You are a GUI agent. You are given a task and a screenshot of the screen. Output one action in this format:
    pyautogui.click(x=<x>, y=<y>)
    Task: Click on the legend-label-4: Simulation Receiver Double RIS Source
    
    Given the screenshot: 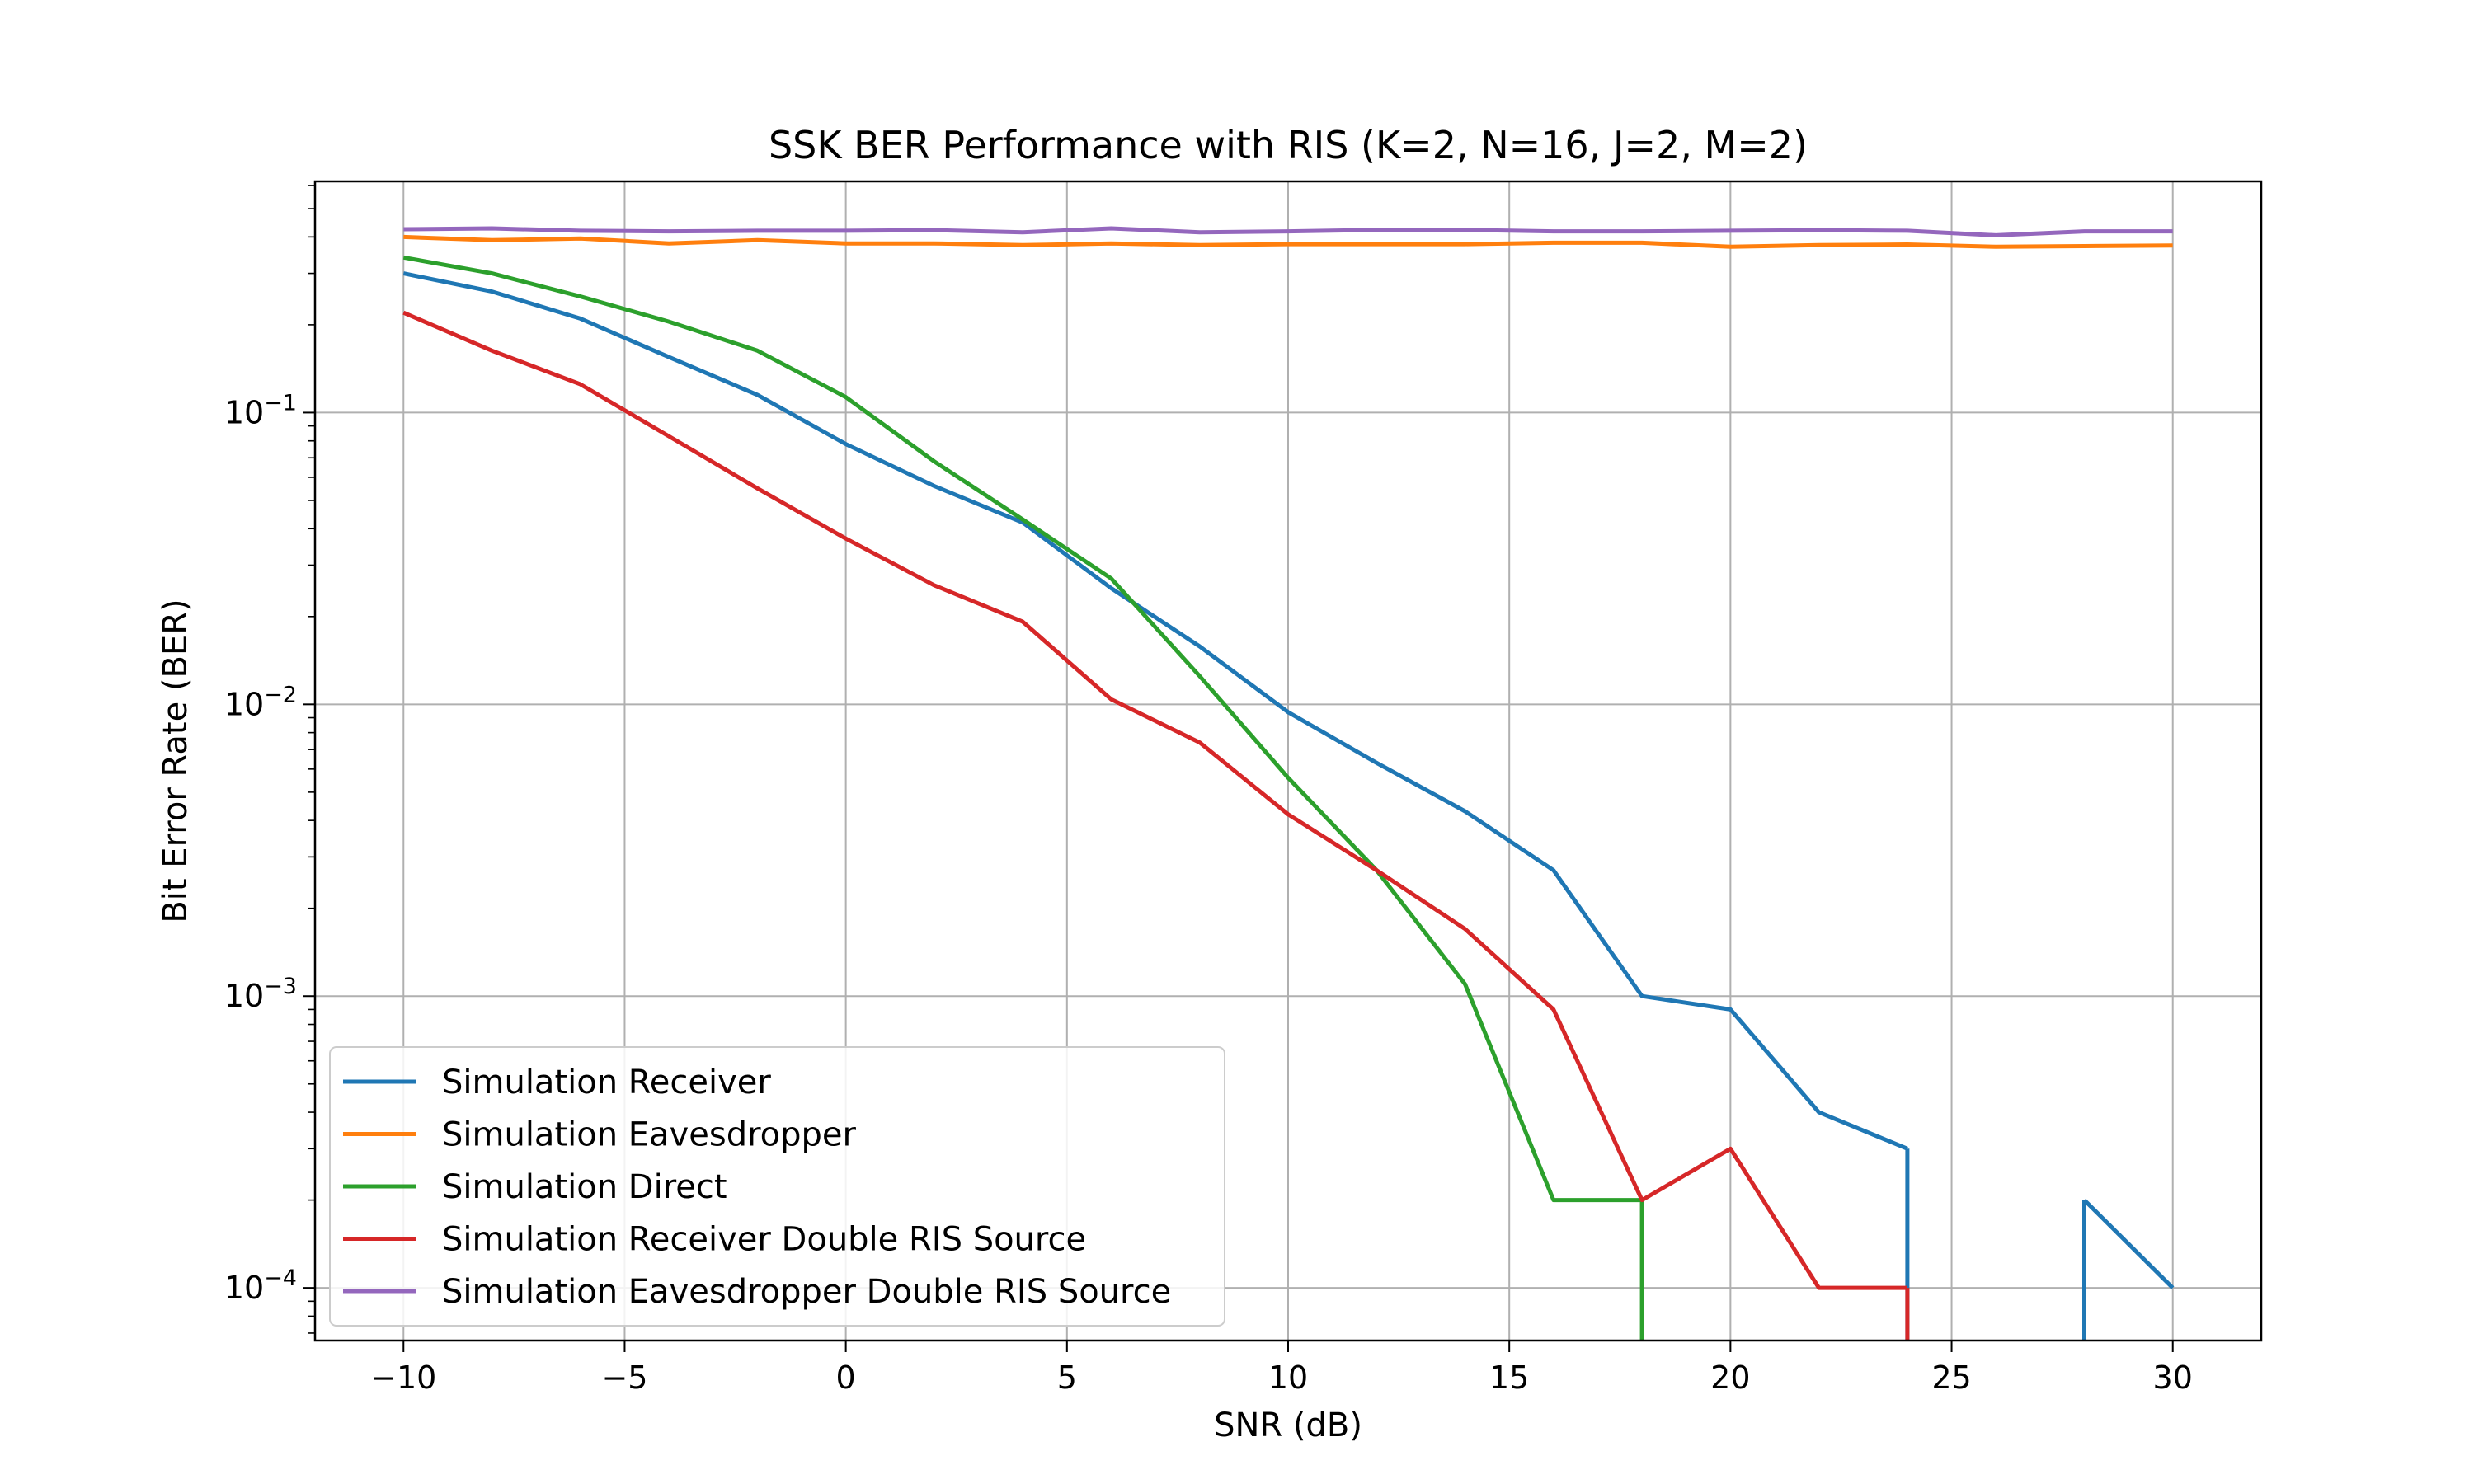 What is the action you would take?
    pyautogui.click(x=764, y=1240)
    